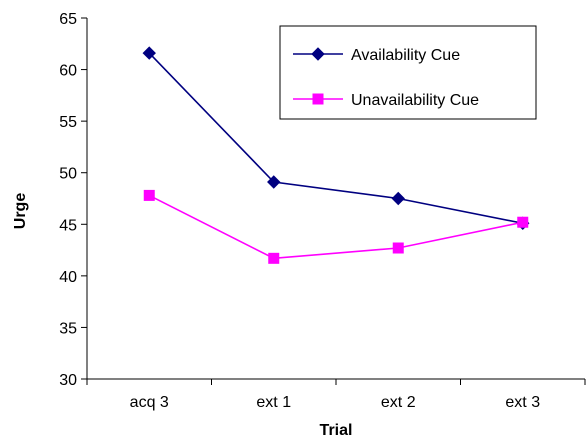  What do you see at coordinates (68, 122) in the screenshot?
I see `y-tick-label: 55` at bounding box center [68, 122].